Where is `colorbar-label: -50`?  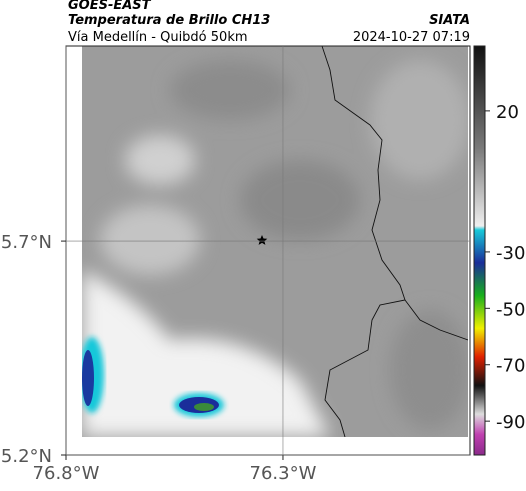
colorbar-label: -50 is located at coordinates (510, 309).